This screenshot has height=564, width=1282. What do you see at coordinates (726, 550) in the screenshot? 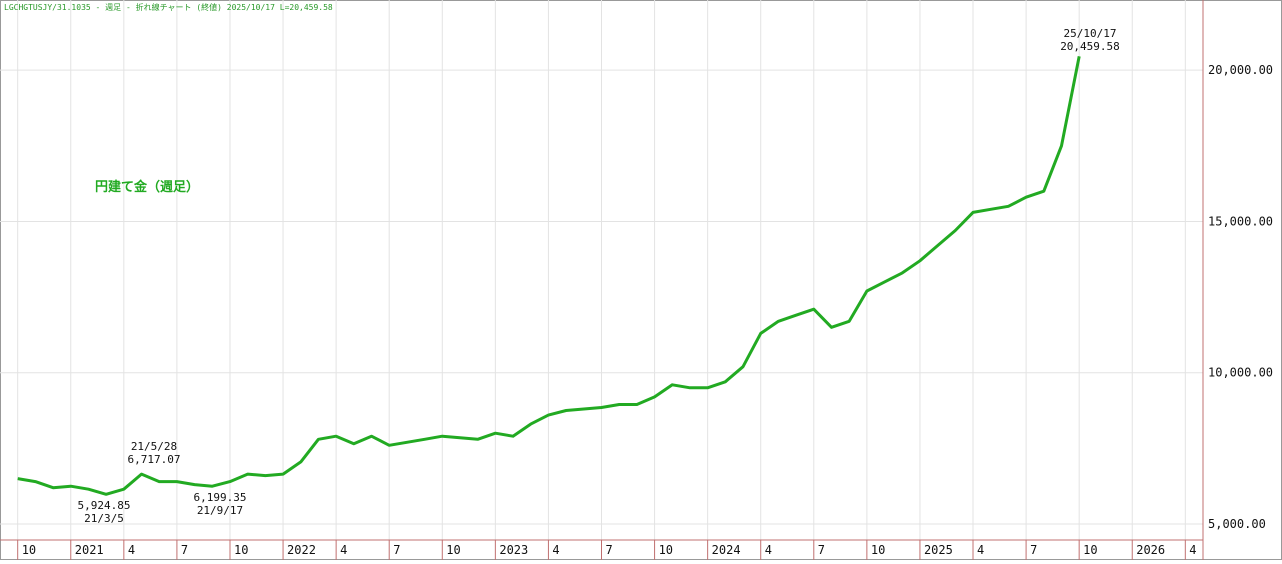
I see `x-tick-label: 2024` at bounding box center [726, 550].